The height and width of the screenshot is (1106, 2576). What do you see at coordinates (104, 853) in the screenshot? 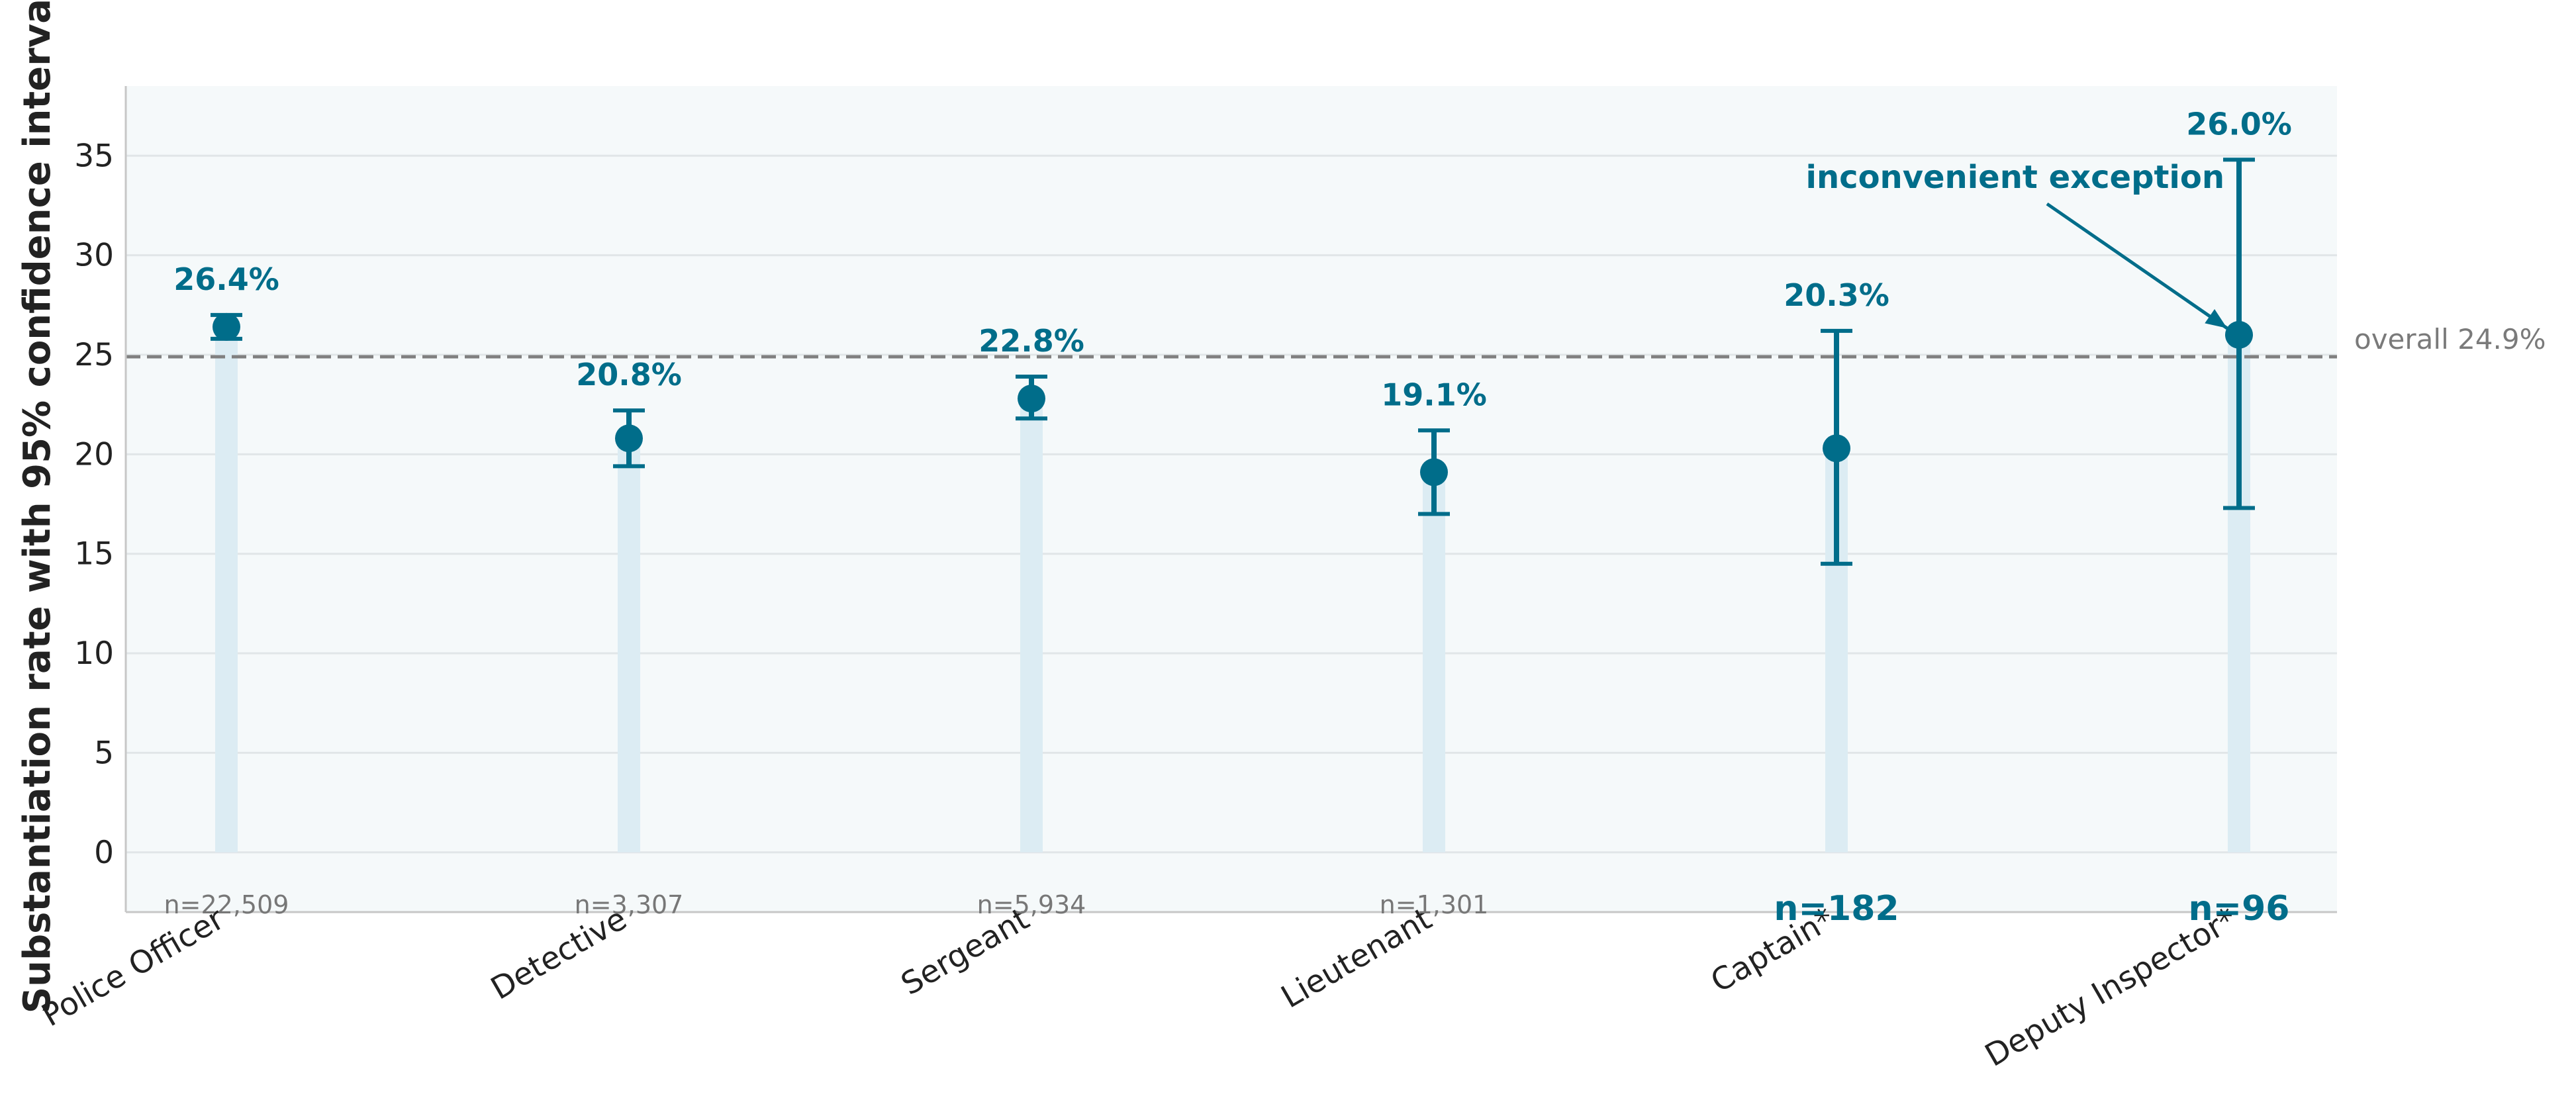
I see `y-tick-label-0: 0` at bounding box center [104, 853].